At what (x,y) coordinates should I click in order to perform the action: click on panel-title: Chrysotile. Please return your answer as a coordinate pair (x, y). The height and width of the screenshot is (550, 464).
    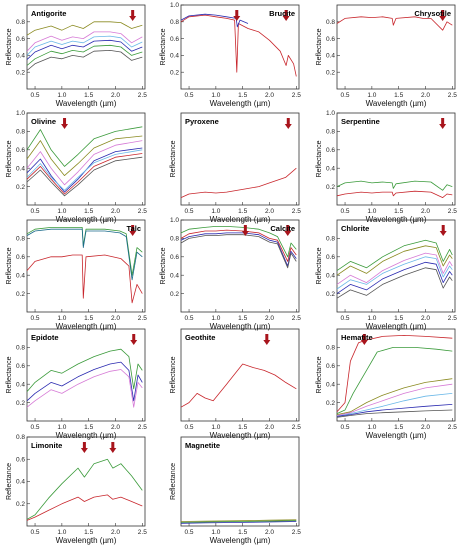
    Looking at the image, I should click on (432, 13).